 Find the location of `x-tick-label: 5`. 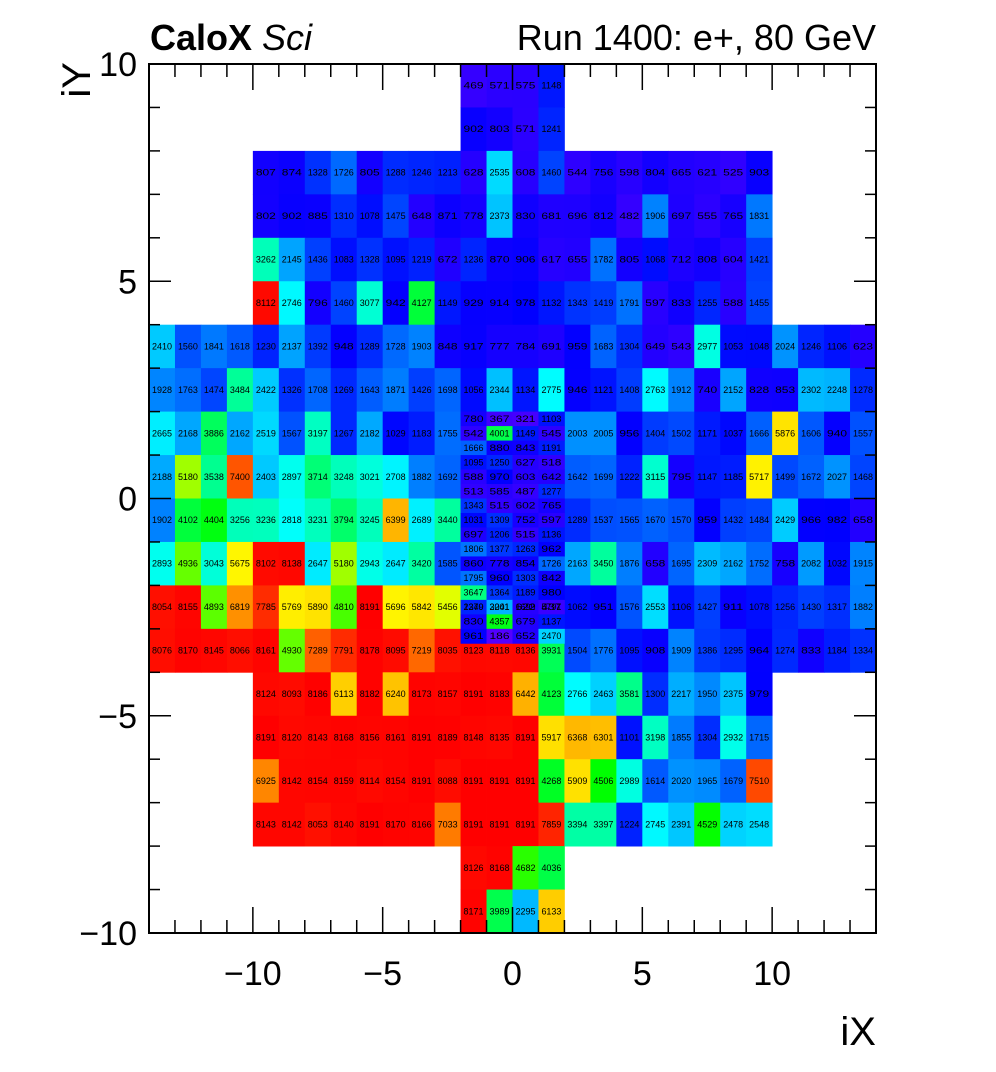

x-tick-label: 5 is located at coordinates (642, 974).